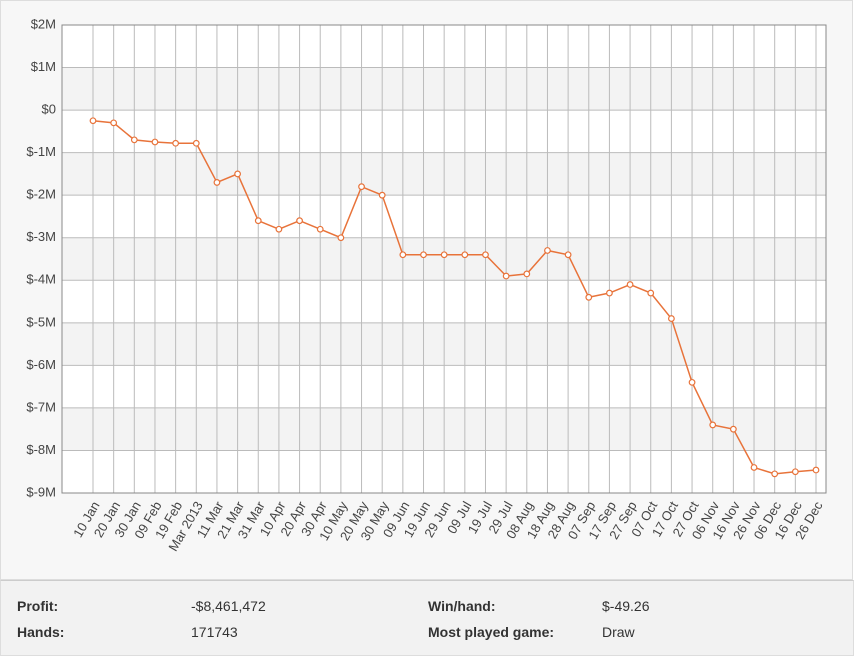 This screenshot has width=854, height=656. I want to click on value: Draw, so click(618, 632).